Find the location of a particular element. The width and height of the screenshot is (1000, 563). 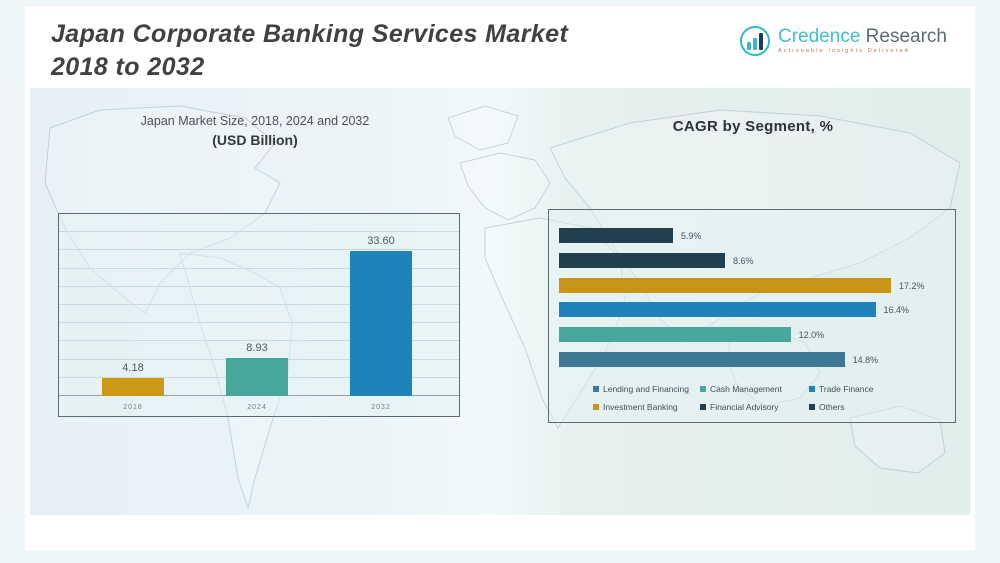

cagr-bar-value-label: 12.0% is located at coordinates (811, 335).